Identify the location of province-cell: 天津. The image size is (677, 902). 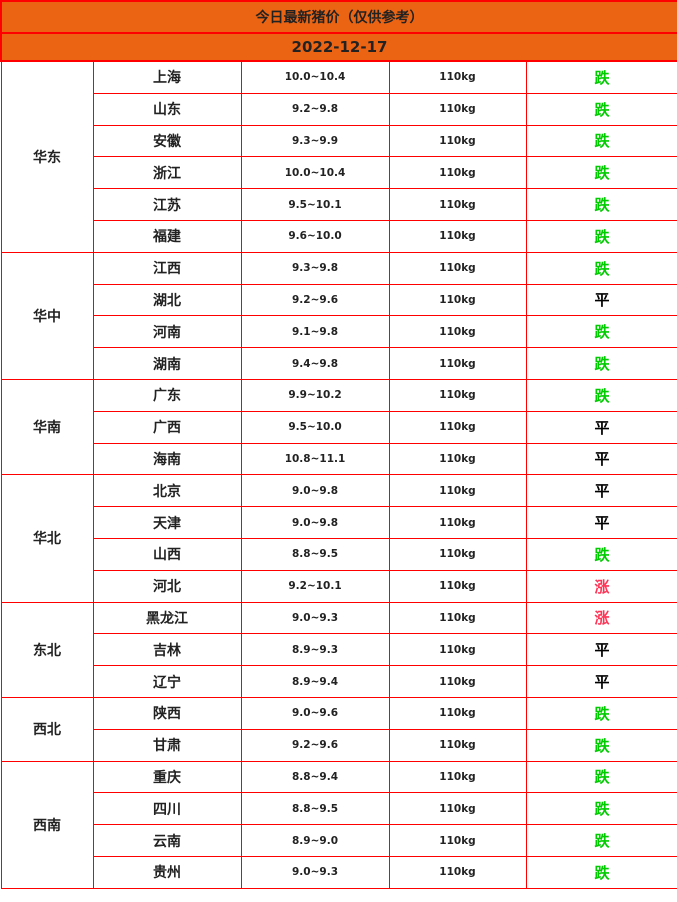
(167, 522).